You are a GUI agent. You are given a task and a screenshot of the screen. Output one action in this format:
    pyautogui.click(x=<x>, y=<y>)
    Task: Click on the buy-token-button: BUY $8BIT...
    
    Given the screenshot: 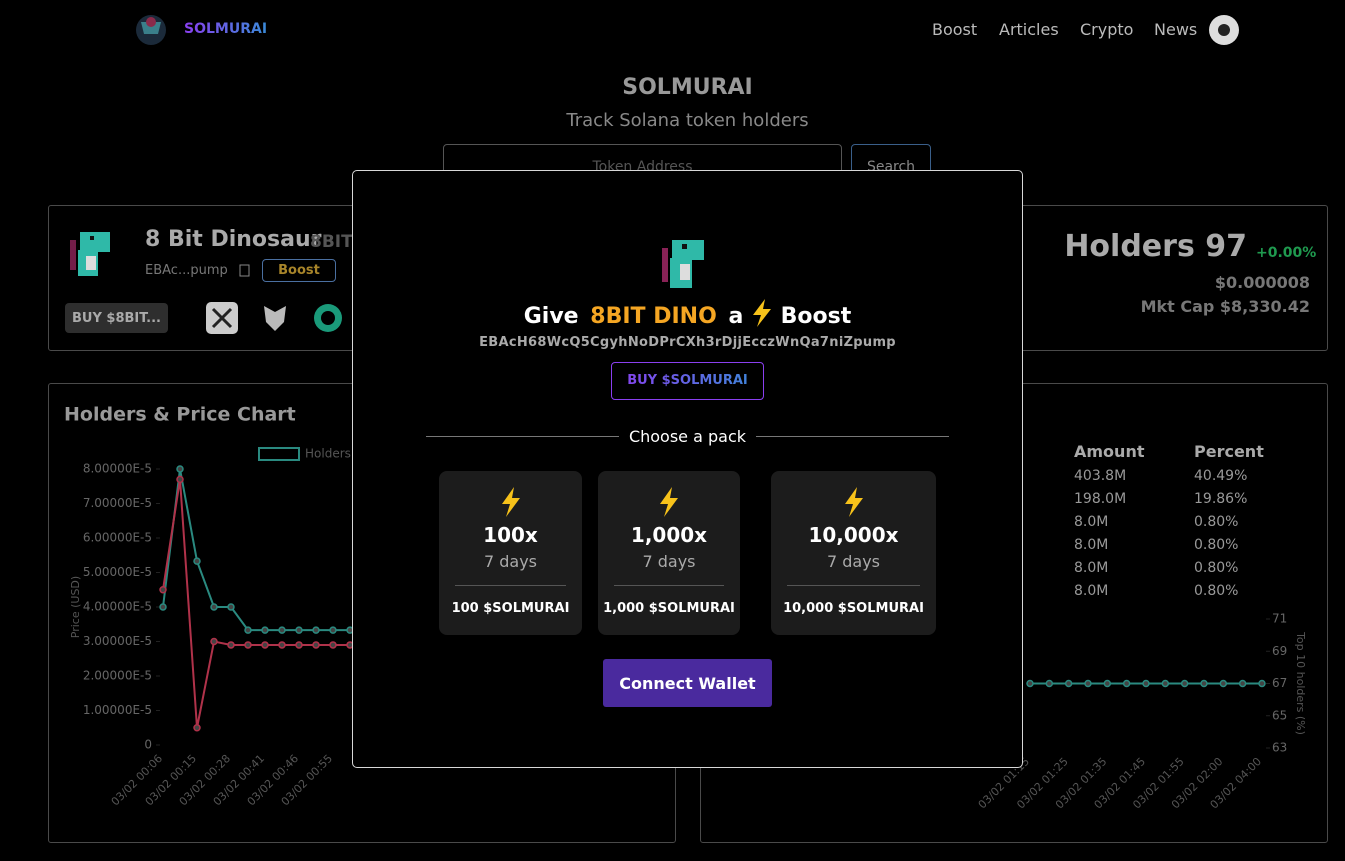 What is the action you would take?
    pyautogui.click(x=116, y=318)
    